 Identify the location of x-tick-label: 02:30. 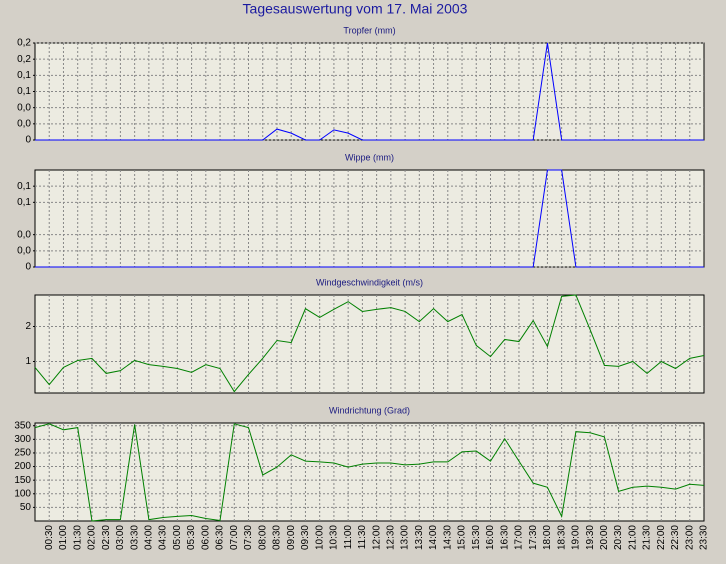
(106, 537).